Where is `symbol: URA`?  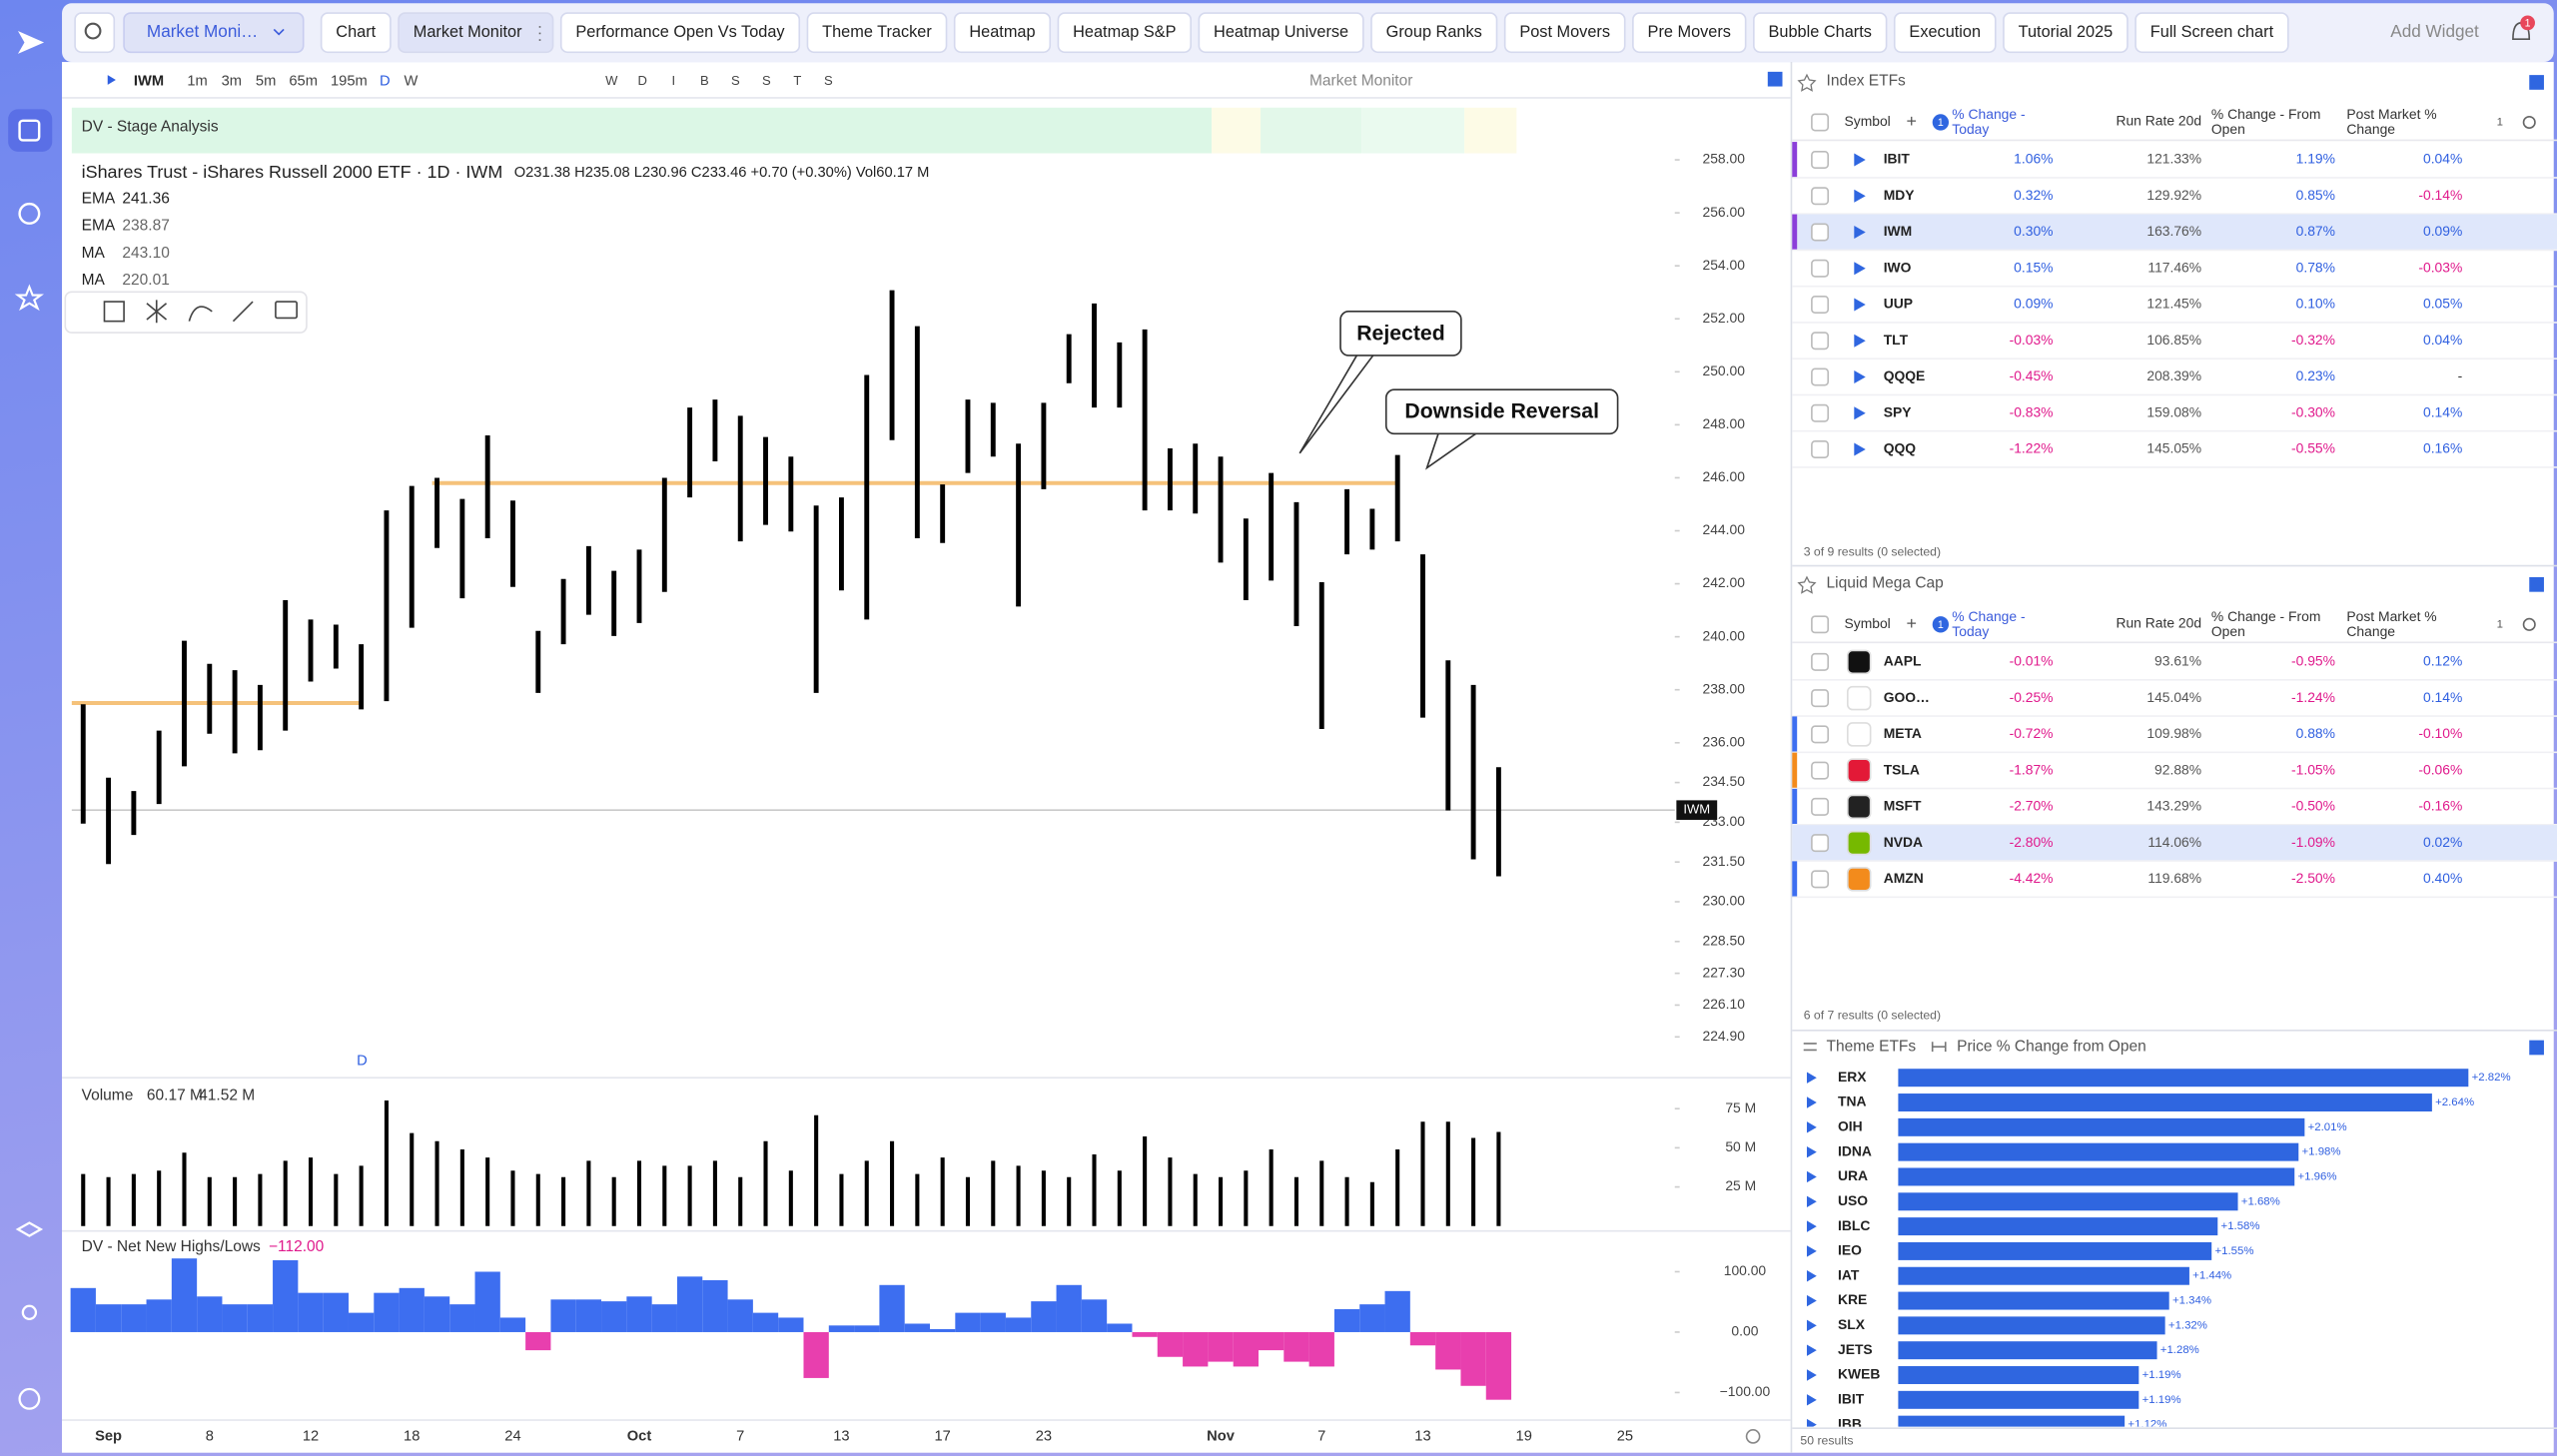 symbol: URA is located at coordinates (1853, 1175).